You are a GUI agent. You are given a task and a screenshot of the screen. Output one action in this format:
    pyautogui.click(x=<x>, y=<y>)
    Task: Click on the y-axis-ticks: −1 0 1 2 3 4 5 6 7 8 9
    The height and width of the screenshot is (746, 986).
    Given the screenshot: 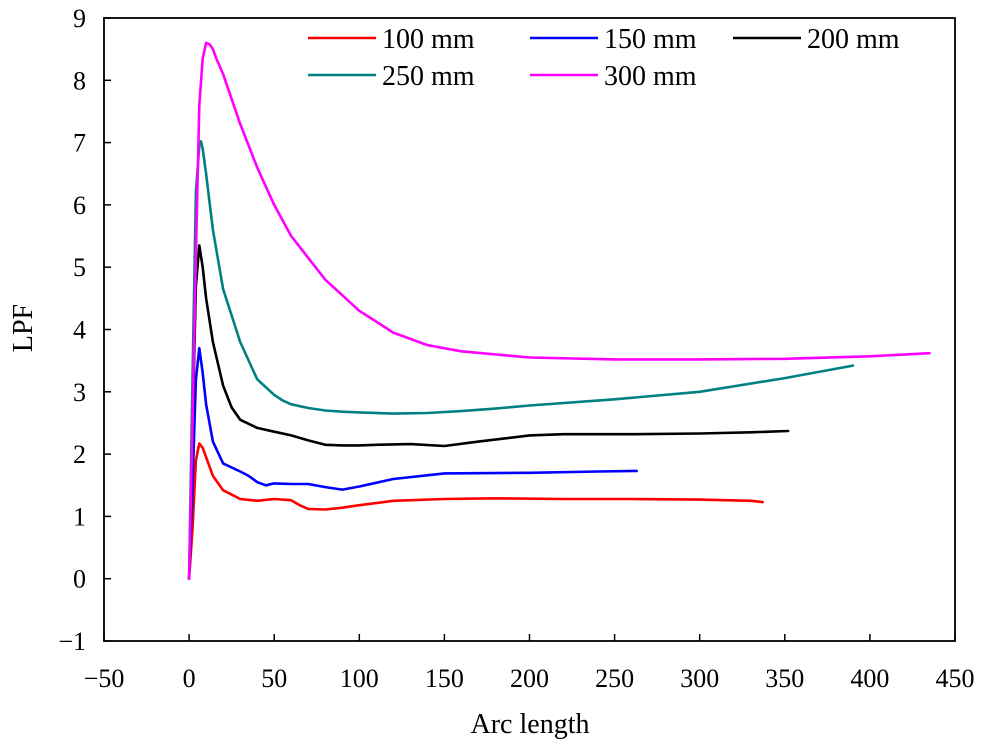 What is the action you would take?
    pyautogui.click(x=84, y=330)
    